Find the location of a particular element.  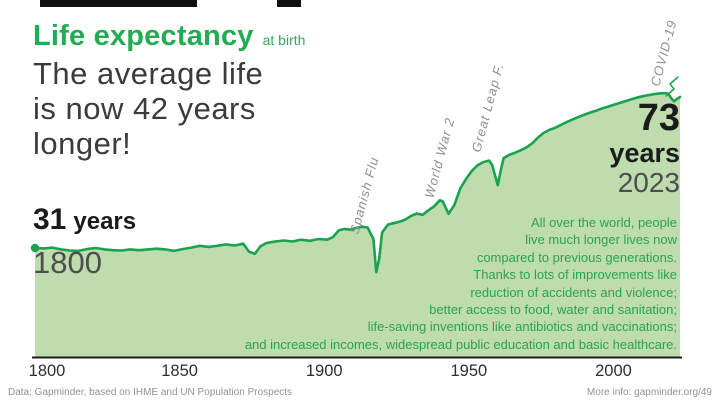

more-info-link: More info: gapminder.org/49 is located at coordinates (649, 392).